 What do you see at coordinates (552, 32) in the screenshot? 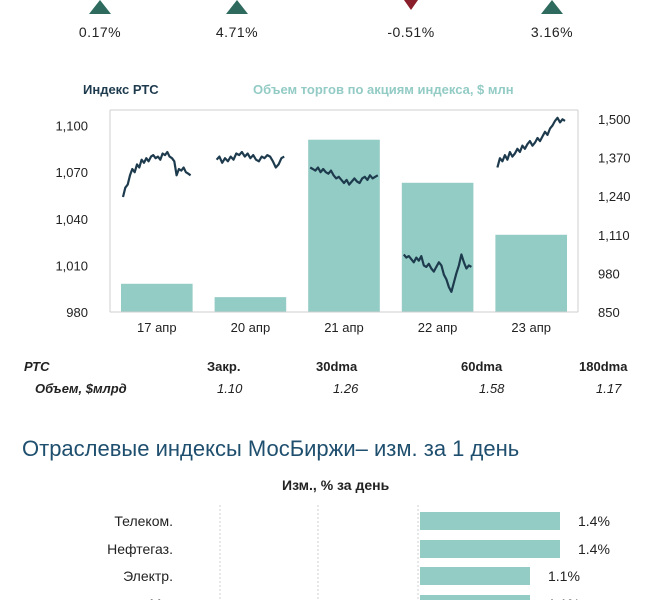
I see `change-value: 3.16%` at bounding box center [552, 32].